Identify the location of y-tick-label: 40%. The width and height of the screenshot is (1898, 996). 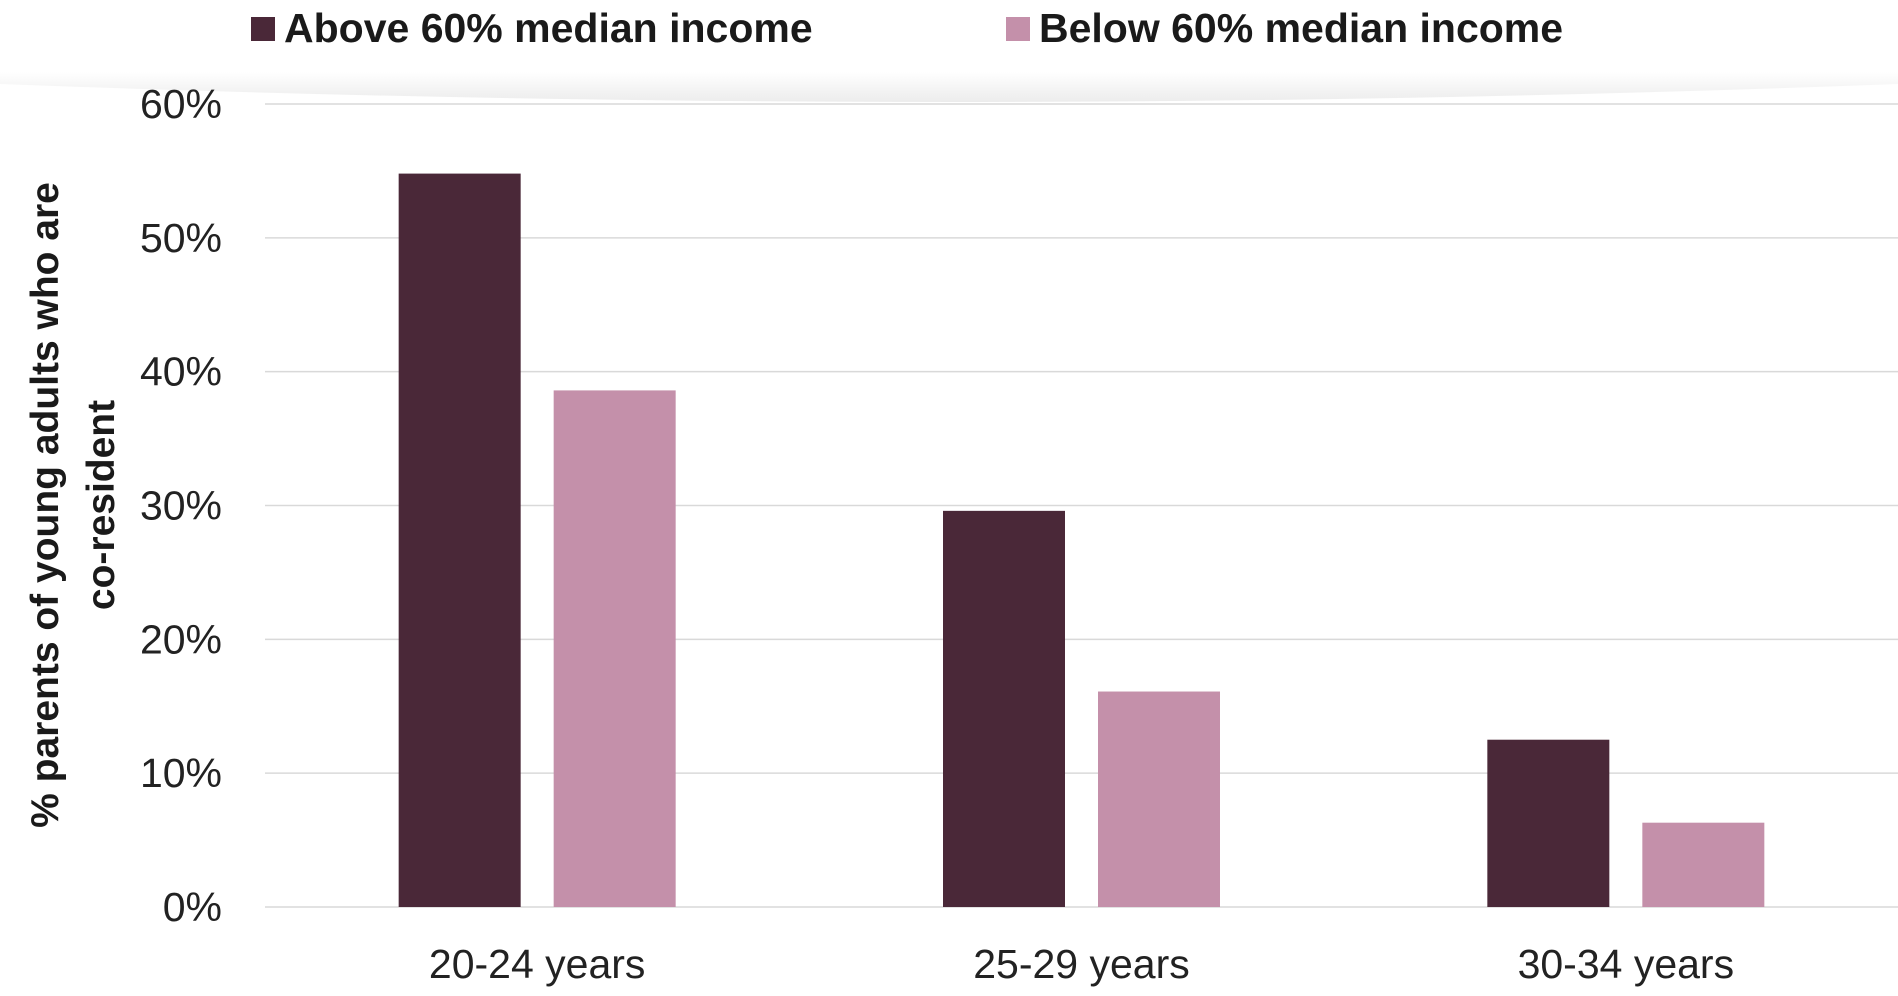
(181, 372).